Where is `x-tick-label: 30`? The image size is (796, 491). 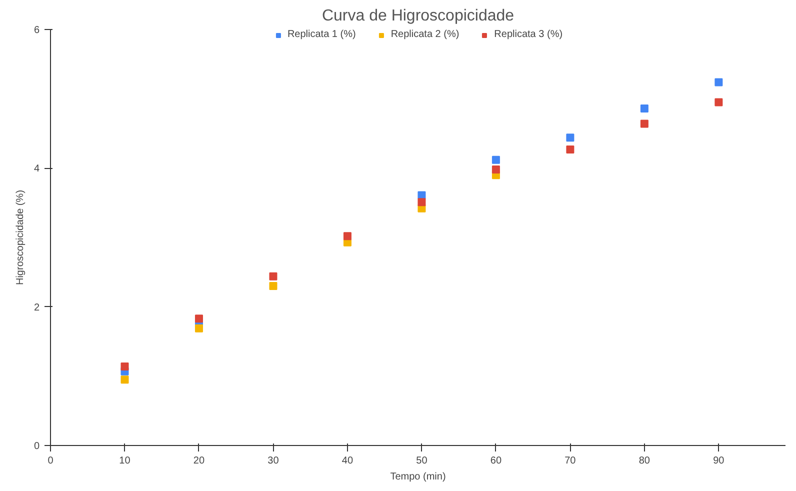
x-tick-label: 30 is located at coordinates (274, 461).